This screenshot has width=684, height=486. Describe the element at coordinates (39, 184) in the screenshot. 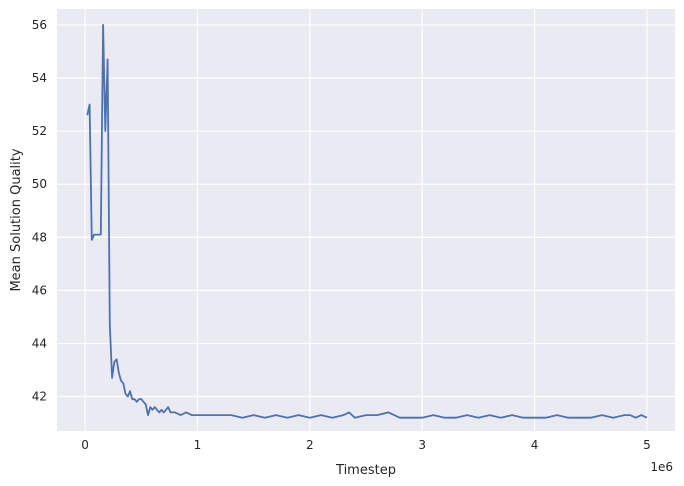

I see `y-tick-label: 50` at that location.